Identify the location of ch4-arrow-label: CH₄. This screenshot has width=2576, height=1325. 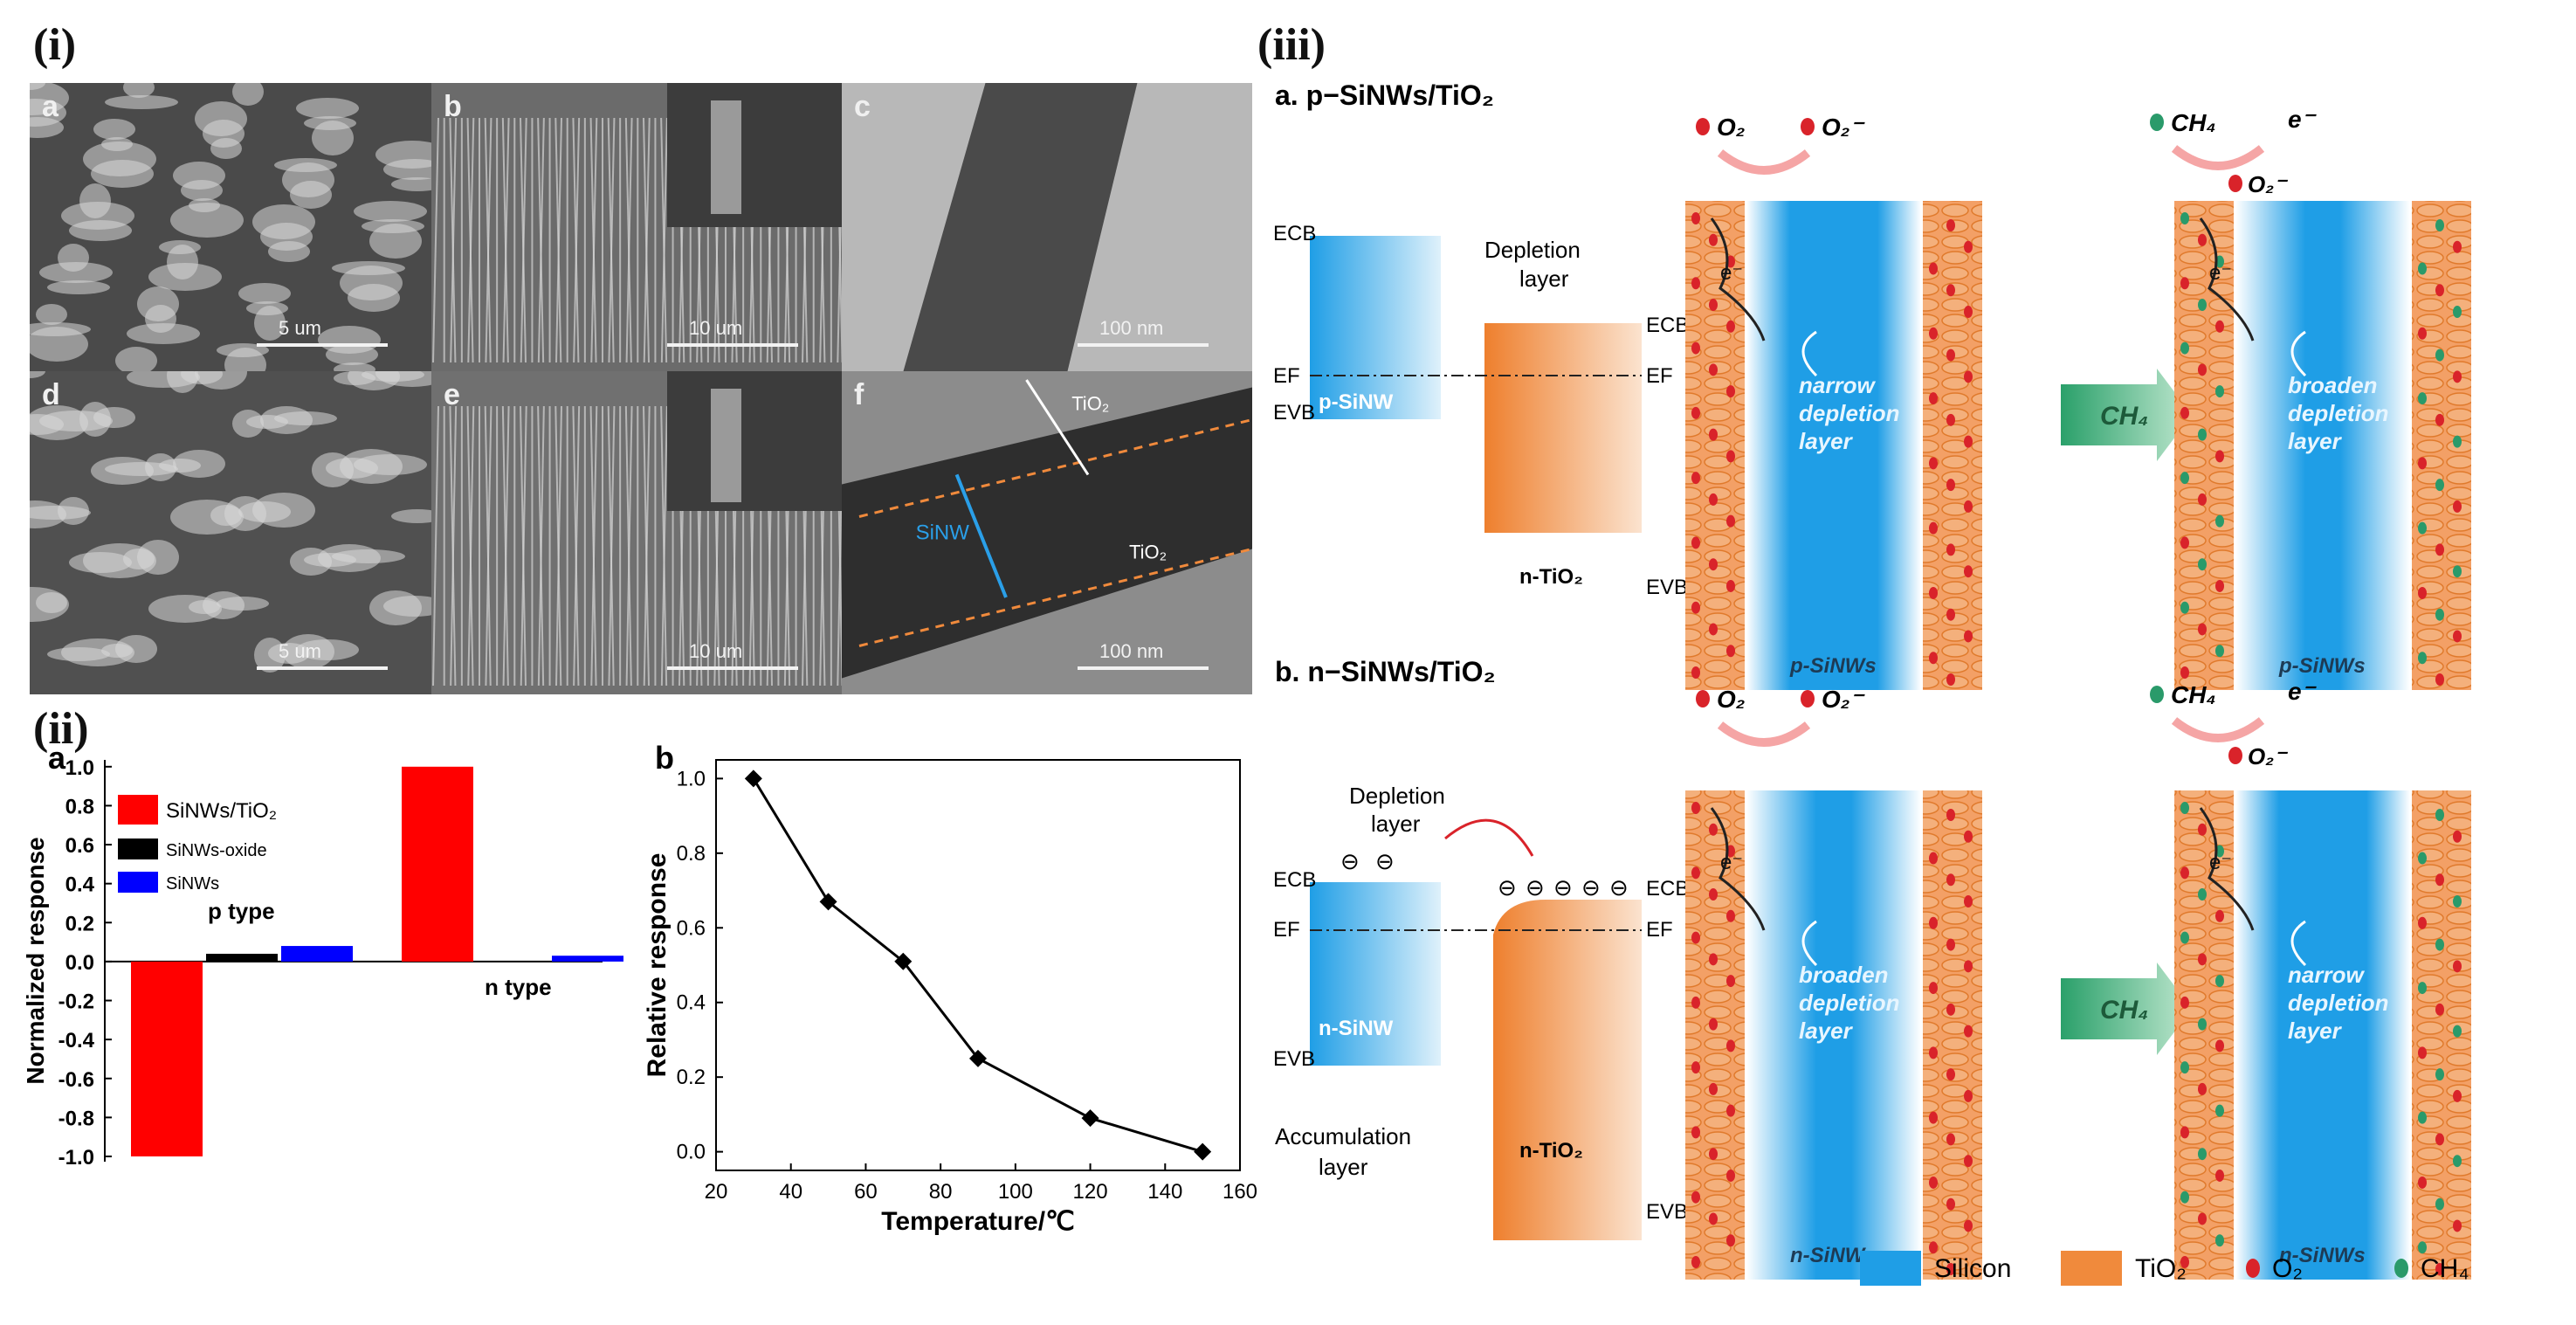
(2124, 416).